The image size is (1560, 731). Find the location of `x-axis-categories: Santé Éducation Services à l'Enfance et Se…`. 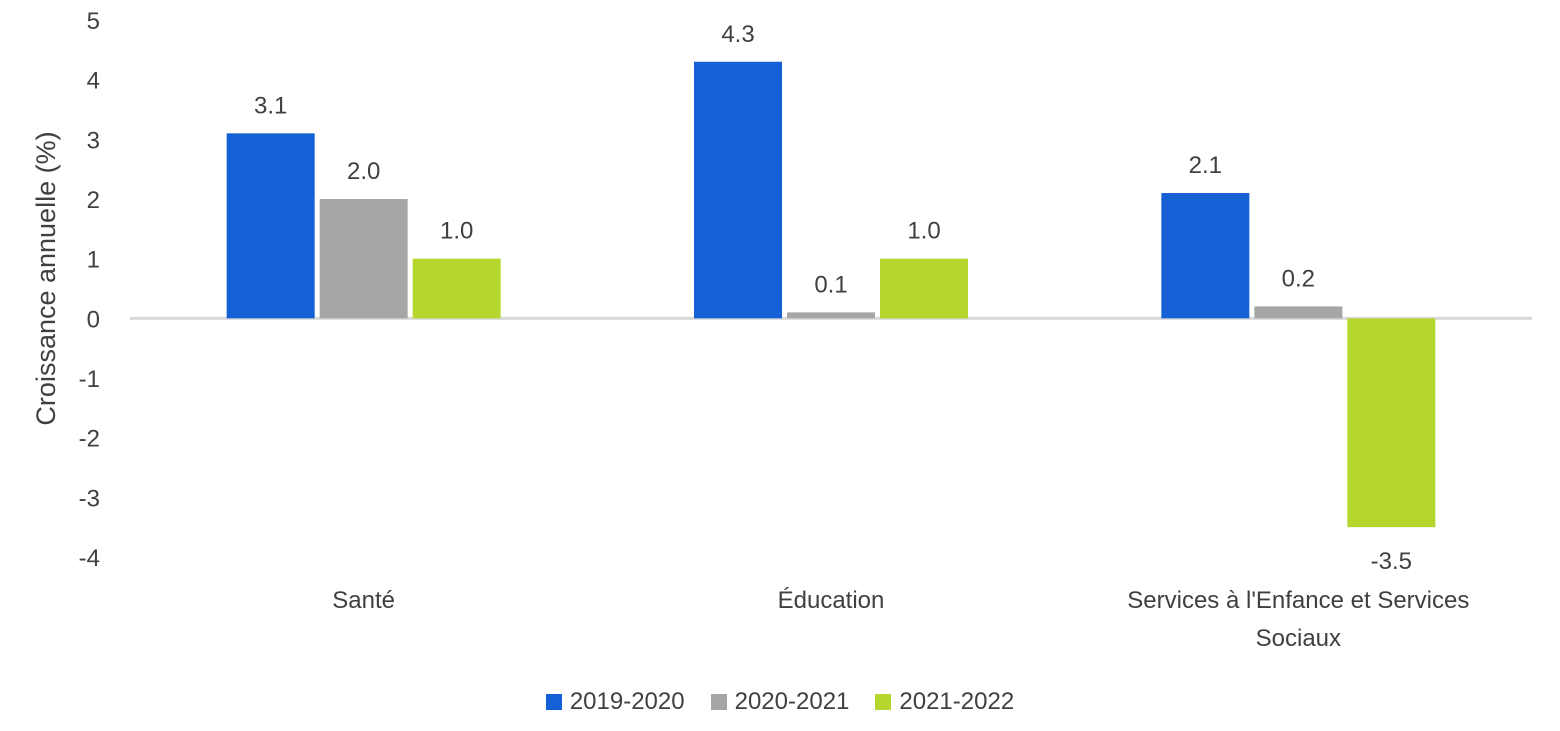

x-axis-categories: Santé Éducation Services à l'Enfance et Se… is located at coordinates (900, 619).